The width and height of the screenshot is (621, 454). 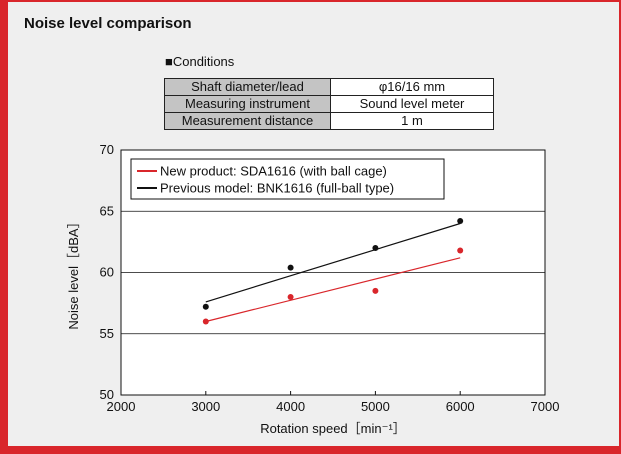 I want to click on x-tick-label: 2000, so click(x=121, y=406).